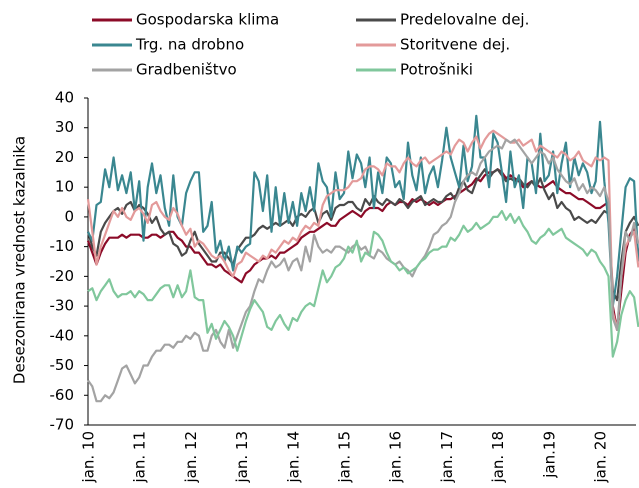 The width and height of the screenshot is (639, 488). What do you see at coordinates (89, 457) in the screenshot?
I see `x-tick-label: jan. 10` at bounding box center [89, 457].